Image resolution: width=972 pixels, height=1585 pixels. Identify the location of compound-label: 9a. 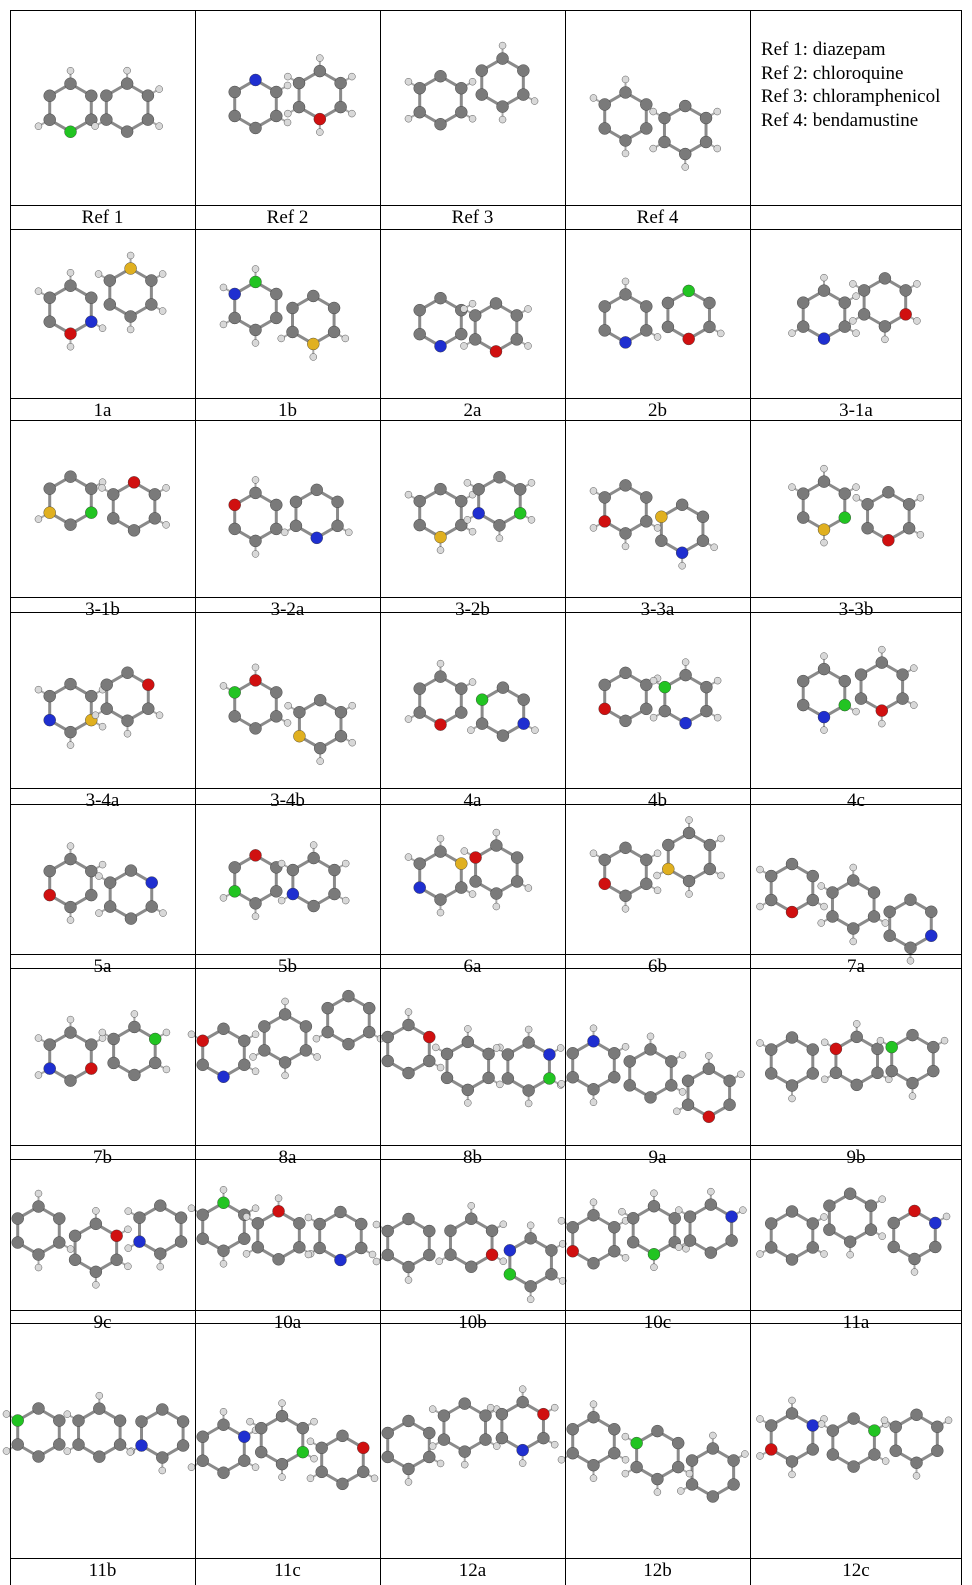
(657, 1157).